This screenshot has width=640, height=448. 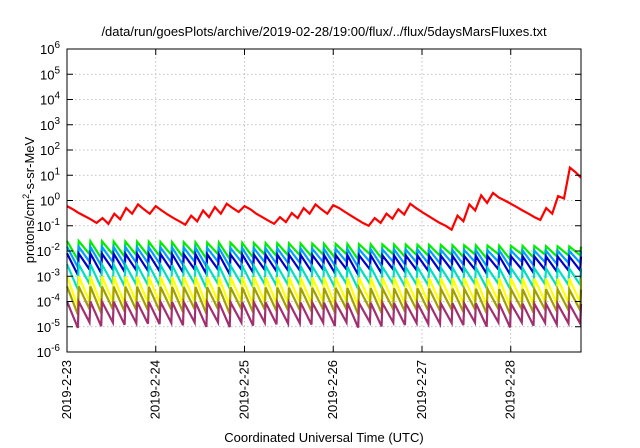 I want to click on y-axis-title: protons/cm2-s-sr-MeV, so click(x=29, y=199).